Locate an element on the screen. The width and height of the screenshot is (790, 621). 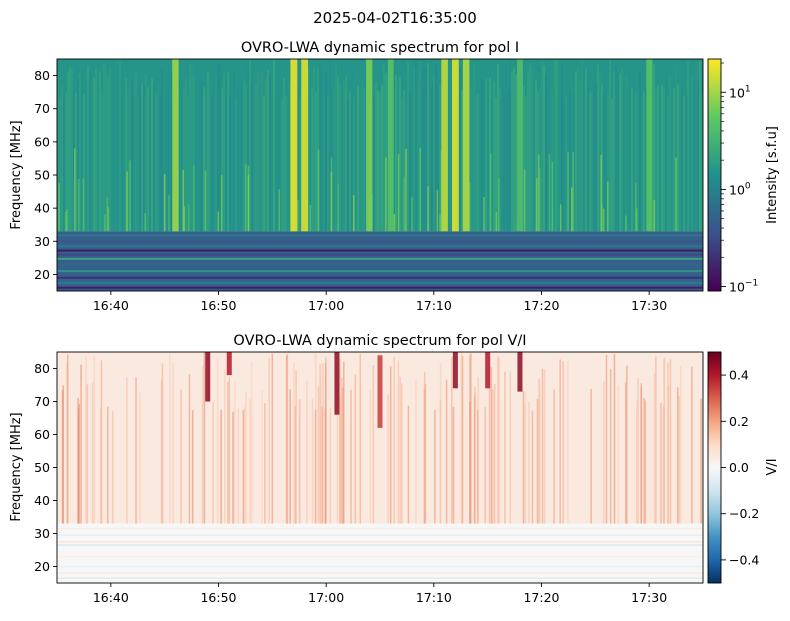
x-tick-label: 17:30 is located at coordinates (649, 597).